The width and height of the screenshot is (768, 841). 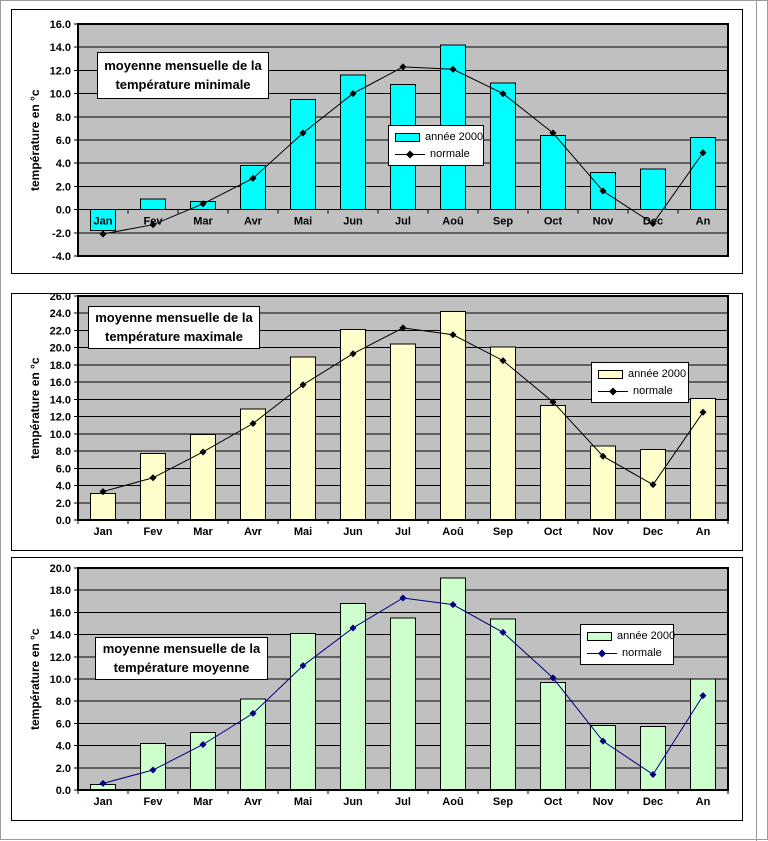 I want to click on svg-text: Jul, so click(x=403, y=532).